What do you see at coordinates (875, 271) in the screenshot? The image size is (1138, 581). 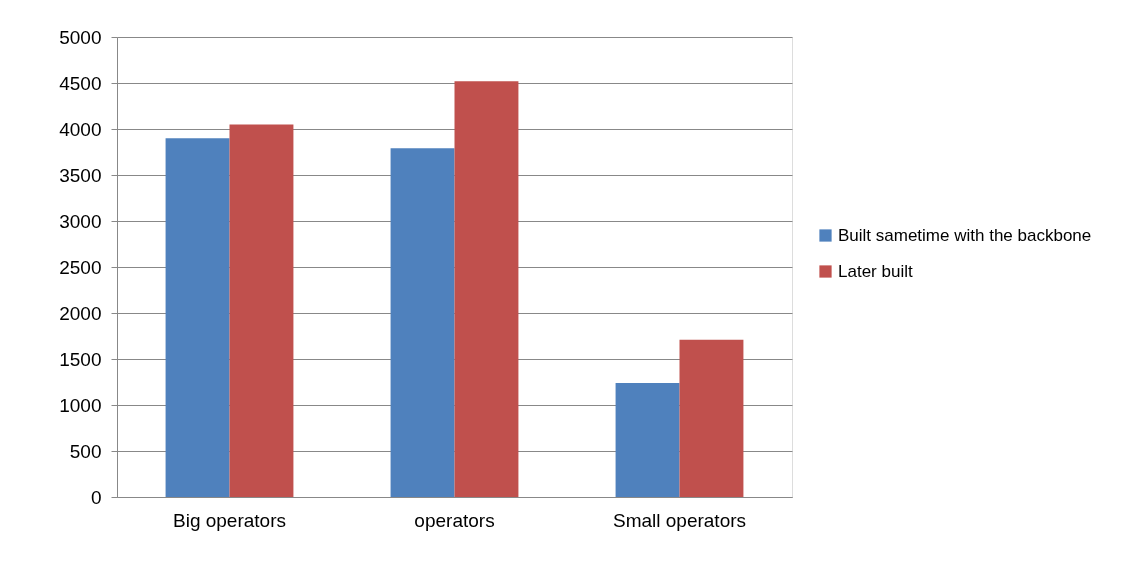 I see `legend-label: Later built` at bounding box center [875, 271].